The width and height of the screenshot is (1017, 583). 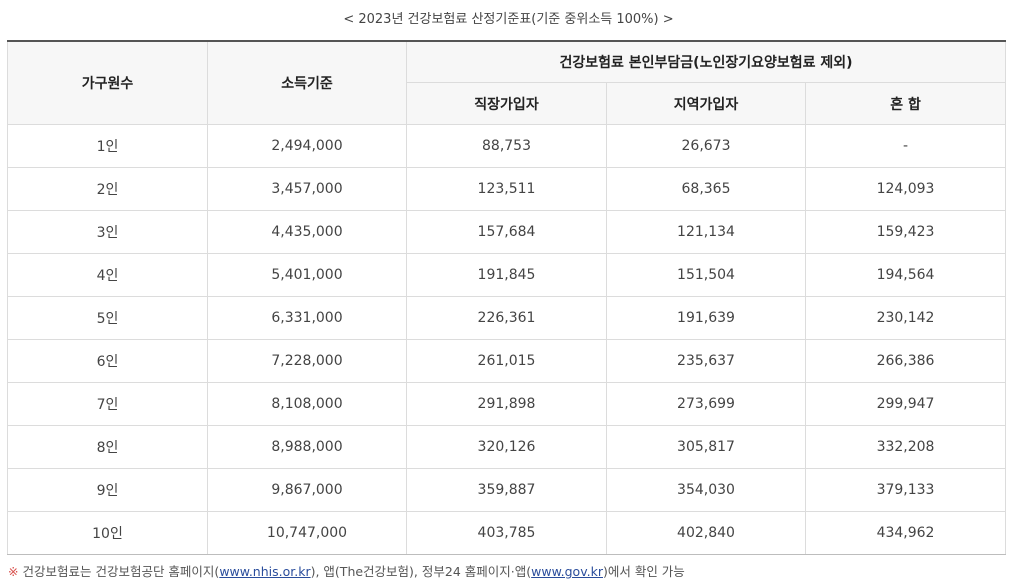 What do you see at coordinates (265, 571) in the screenshot?
I see `nhis-link: www.nhis.or.kr` at bounding box center [265, 571].